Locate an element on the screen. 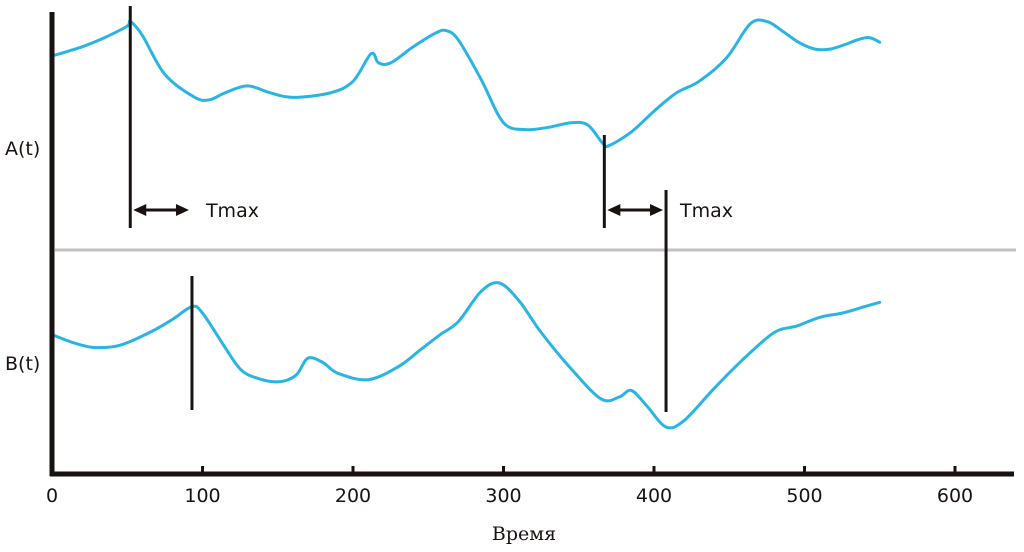 The height and width of the screenshot is (552, 1024). x-tick-label-1: 100 is located at coordinates (202, 496).